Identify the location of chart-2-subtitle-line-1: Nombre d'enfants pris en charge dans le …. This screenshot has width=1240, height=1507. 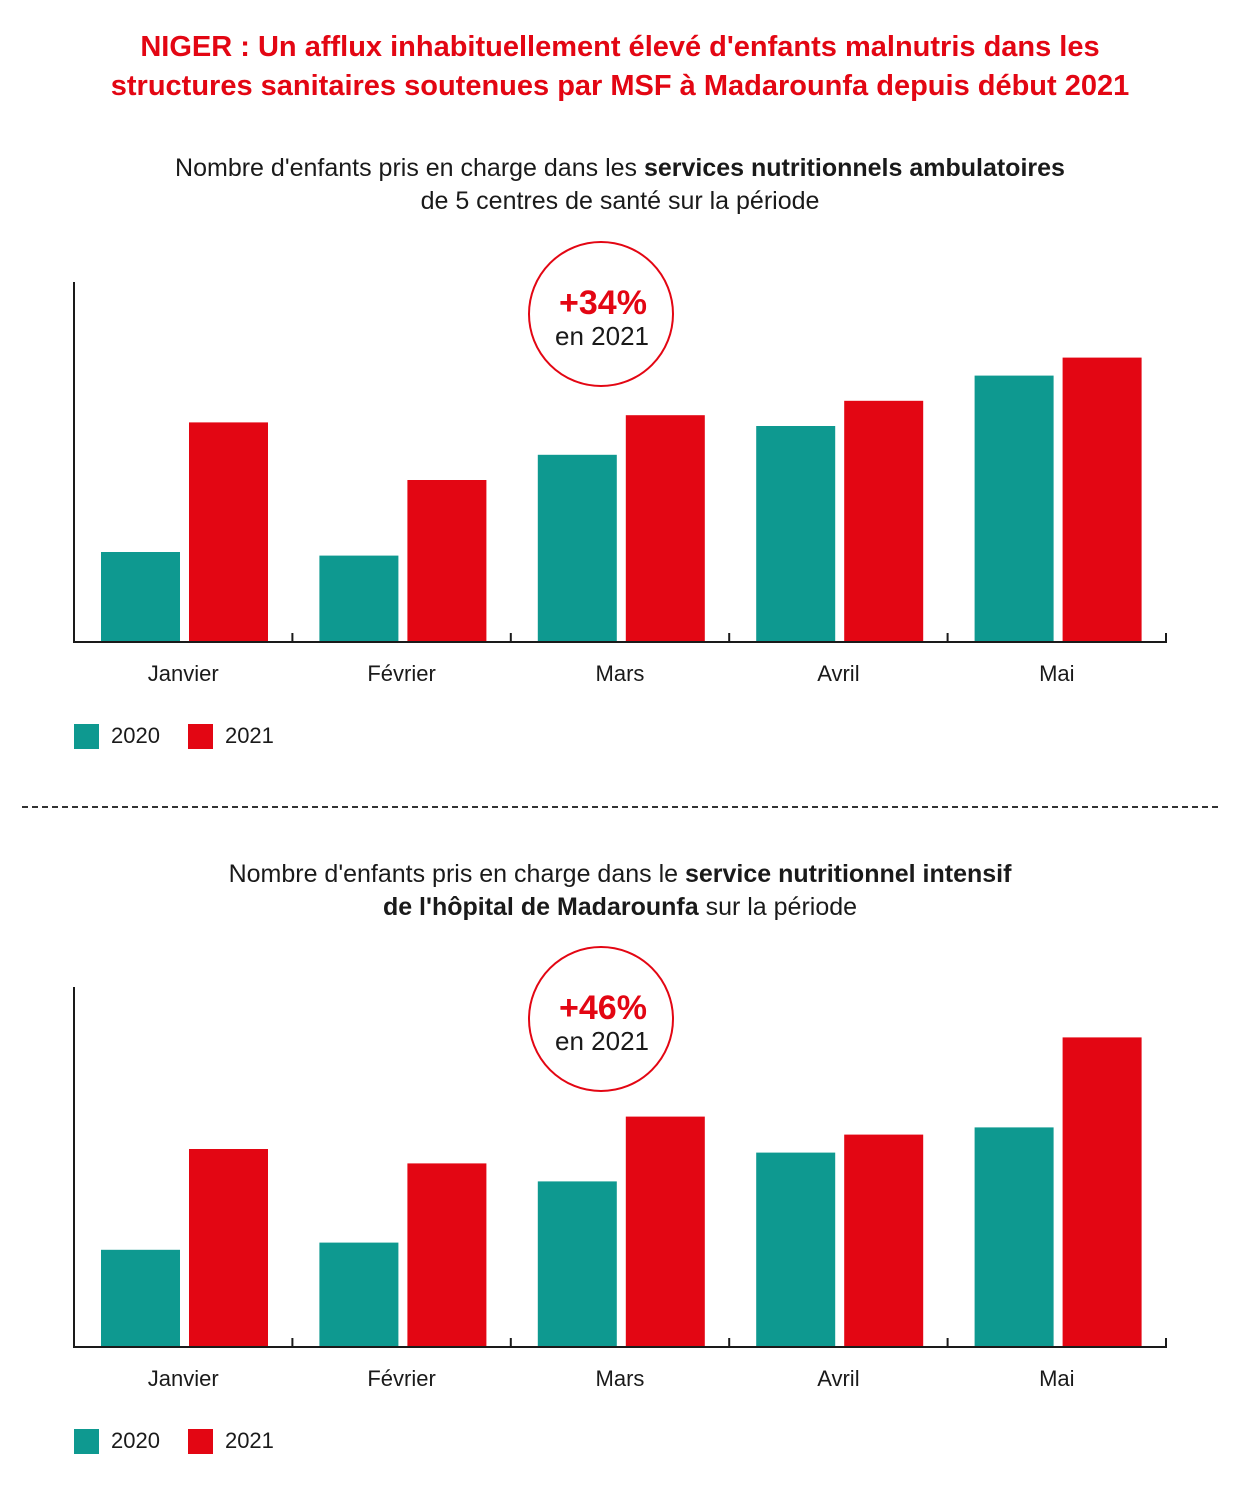
(620, 874).